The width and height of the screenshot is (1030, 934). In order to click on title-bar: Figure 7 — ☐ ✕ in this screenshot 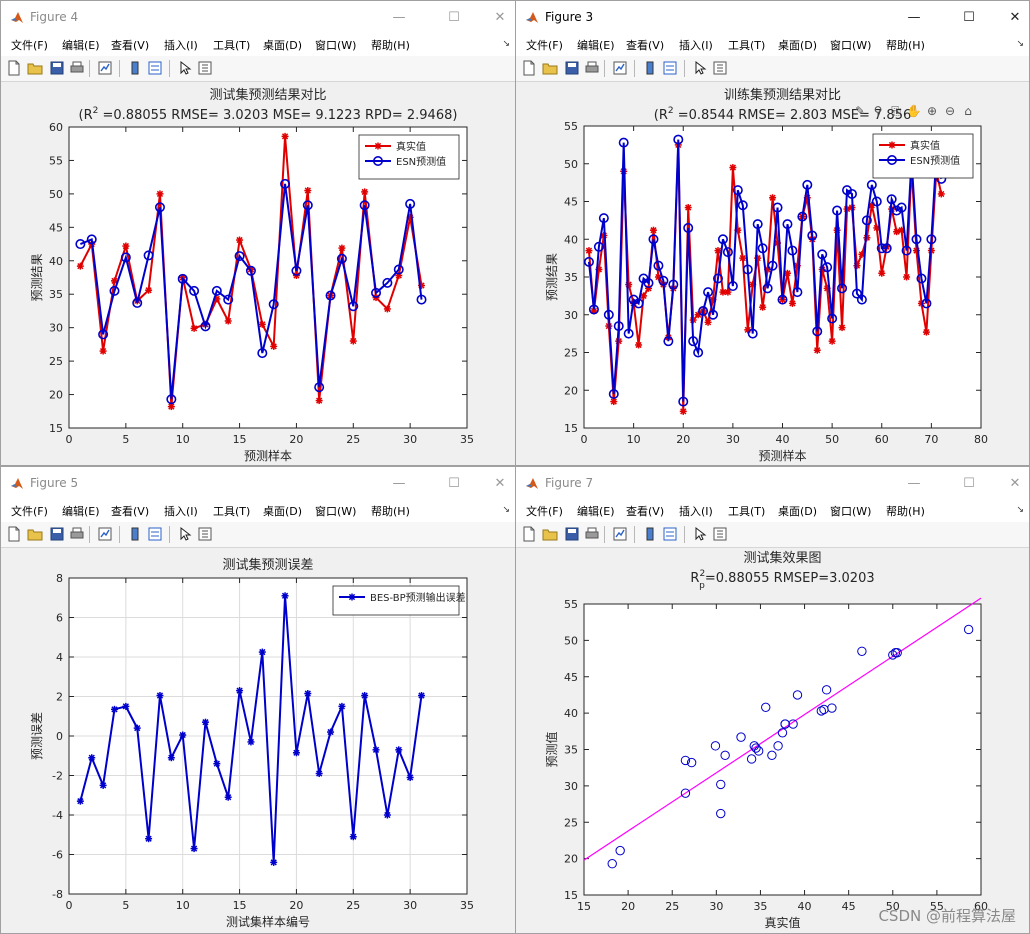, I will do `click(772, 483)`.